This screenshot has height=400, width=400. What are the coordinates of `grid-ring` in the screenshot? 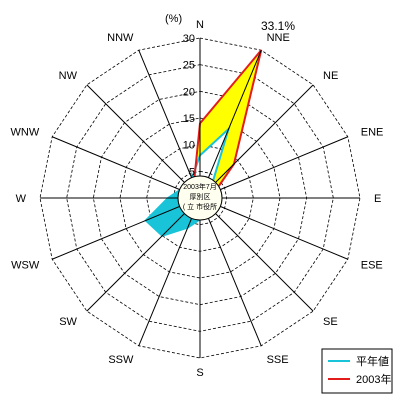 It's located at (200, 198).